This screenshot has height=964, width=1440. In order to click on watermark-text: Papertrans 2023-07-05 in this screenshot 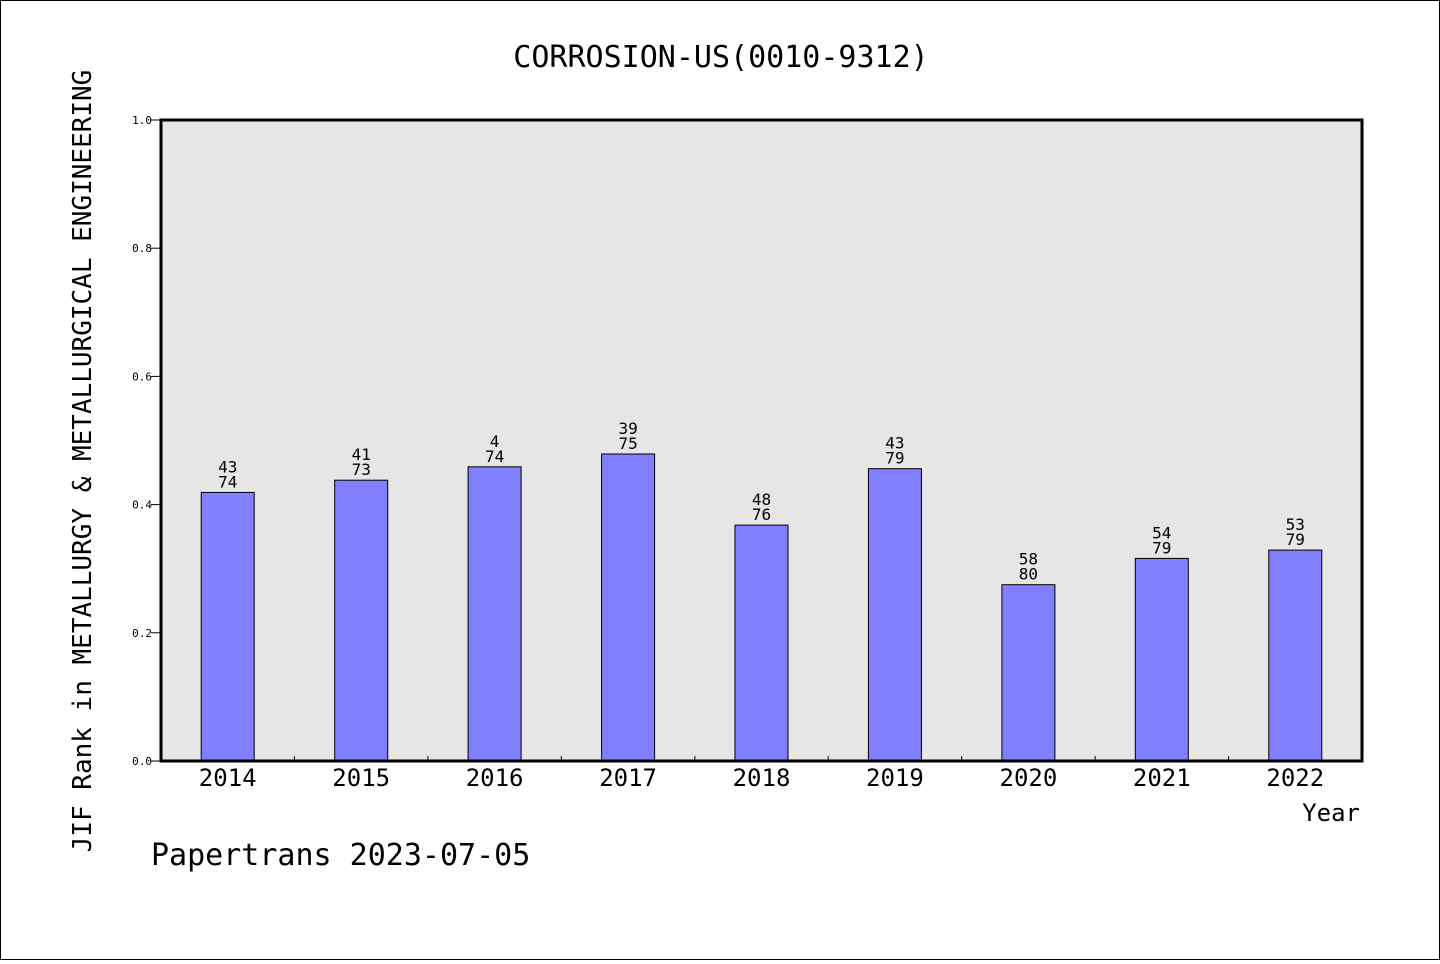, I will do `click(340, 855)`.